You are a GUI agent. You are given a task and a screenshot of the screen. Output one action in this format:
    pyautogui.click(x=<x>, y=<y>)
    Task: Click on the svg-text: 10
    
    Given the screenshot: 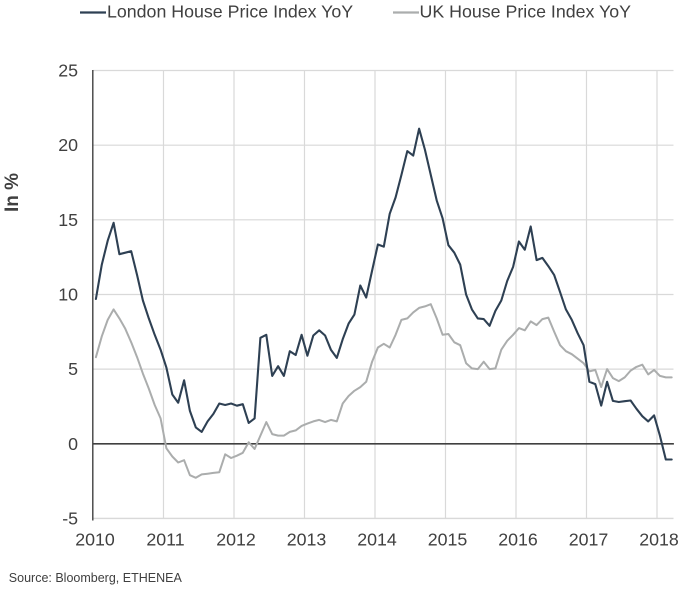 What is the action you would take?
    pyautogui.click(x=68, y=295)
    